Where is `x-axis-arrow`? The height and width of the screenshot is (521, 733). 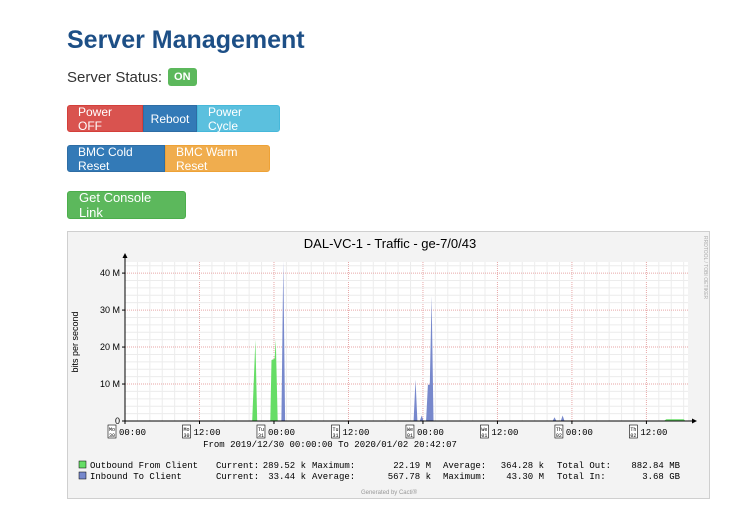 x-axis-arrow is located at coordinates (694, 421).